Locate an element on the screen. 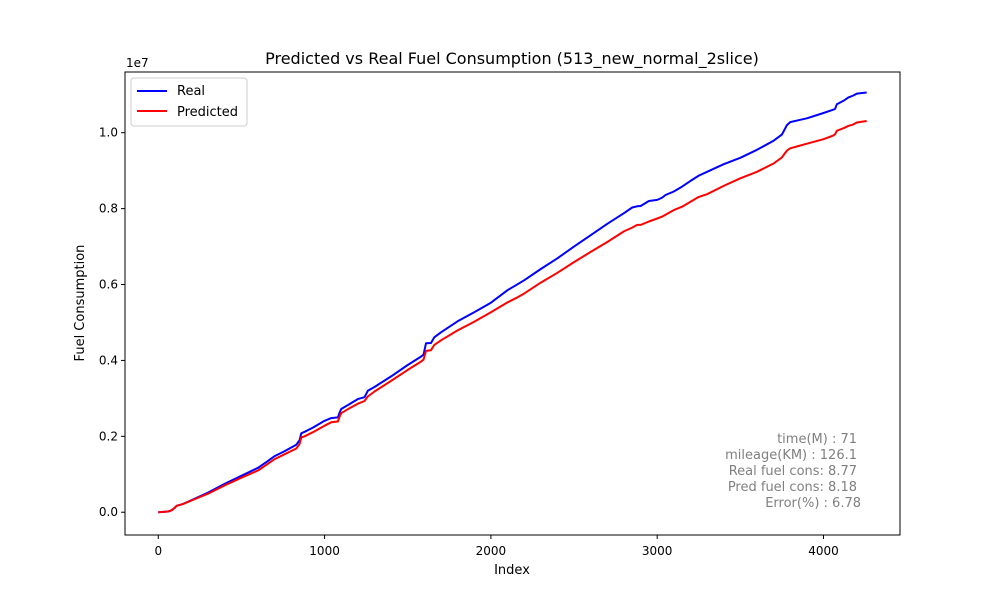 The image size is (1000, 604). y-tick-label: 0.4 is located at coordinates (108, 360).